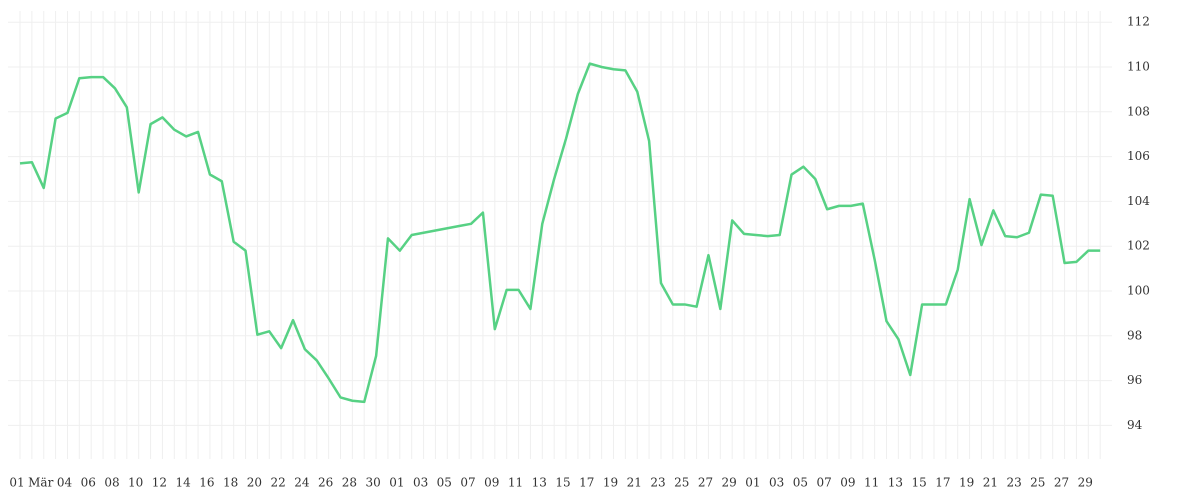  Describe the element at coordinates (206, 483) in the screenshot. I see `x-tick-label: 16` at that location.